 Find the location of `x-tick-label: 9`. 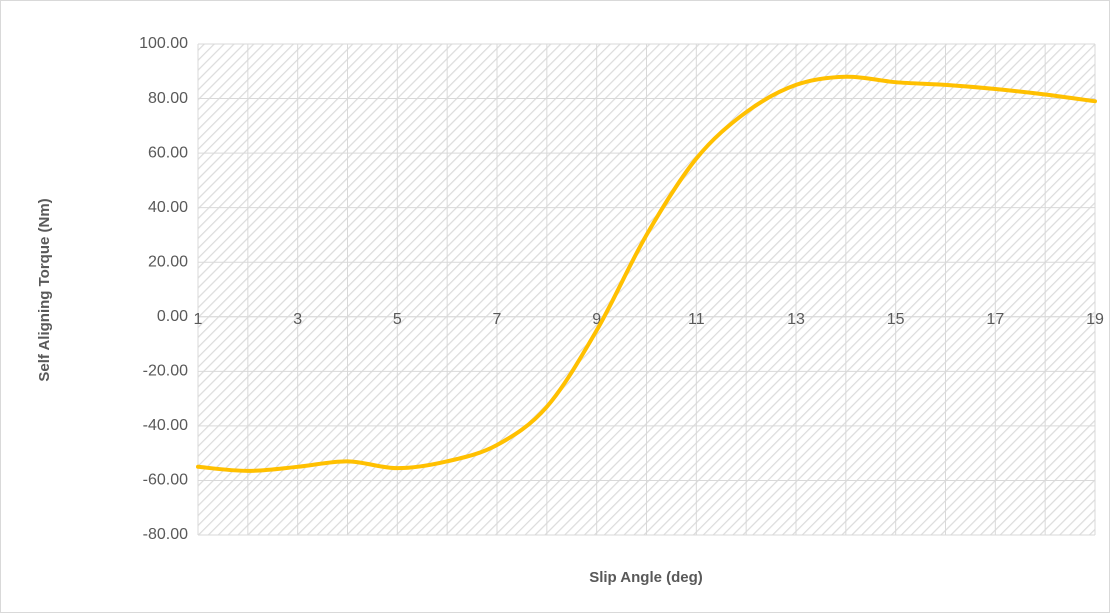

x-tick-label: 9 is located at coordinates (596, 319).